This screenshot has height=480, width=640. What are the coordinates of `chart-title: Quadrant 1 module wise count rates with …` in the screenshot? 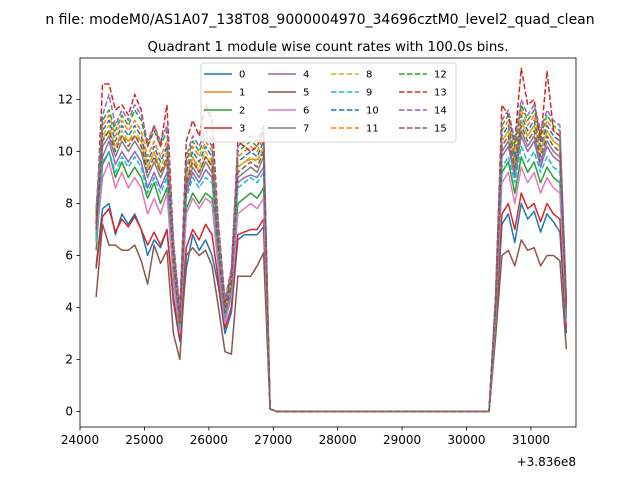 It's located at (328, 47).